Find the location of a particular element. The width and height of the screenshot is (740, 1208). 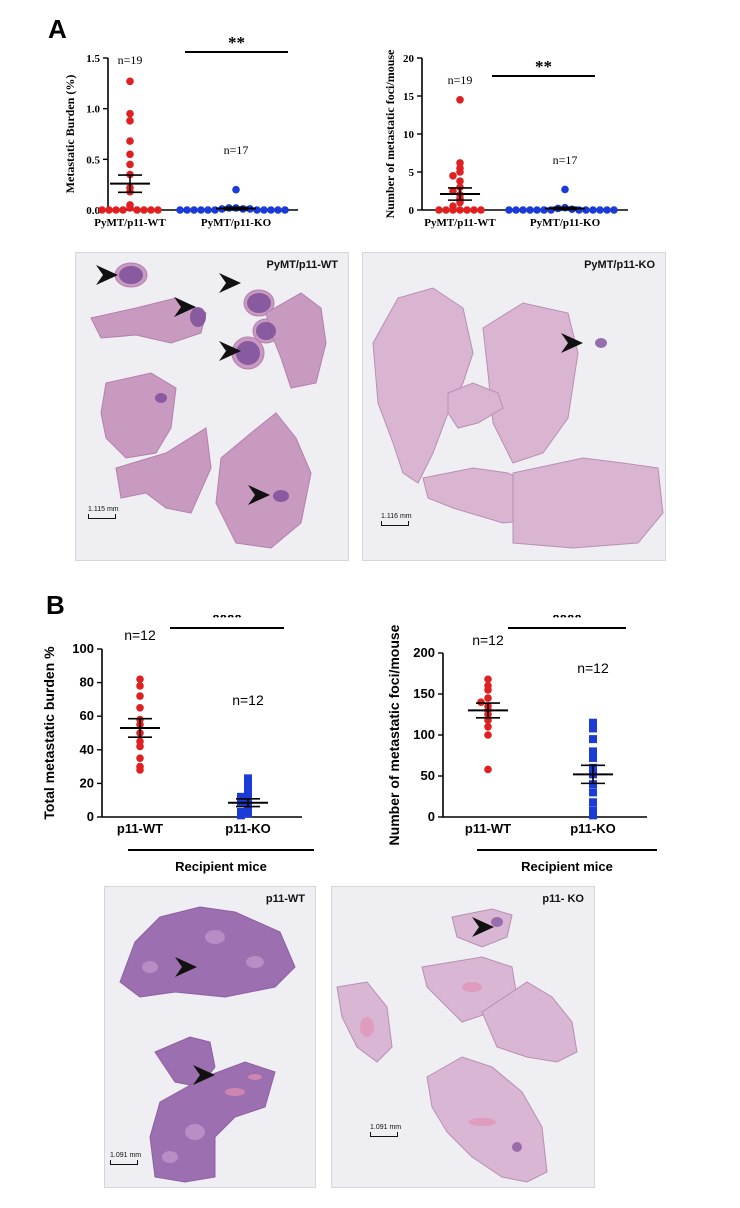

y-tick-label: 20 is located at coordinates (409, 59).